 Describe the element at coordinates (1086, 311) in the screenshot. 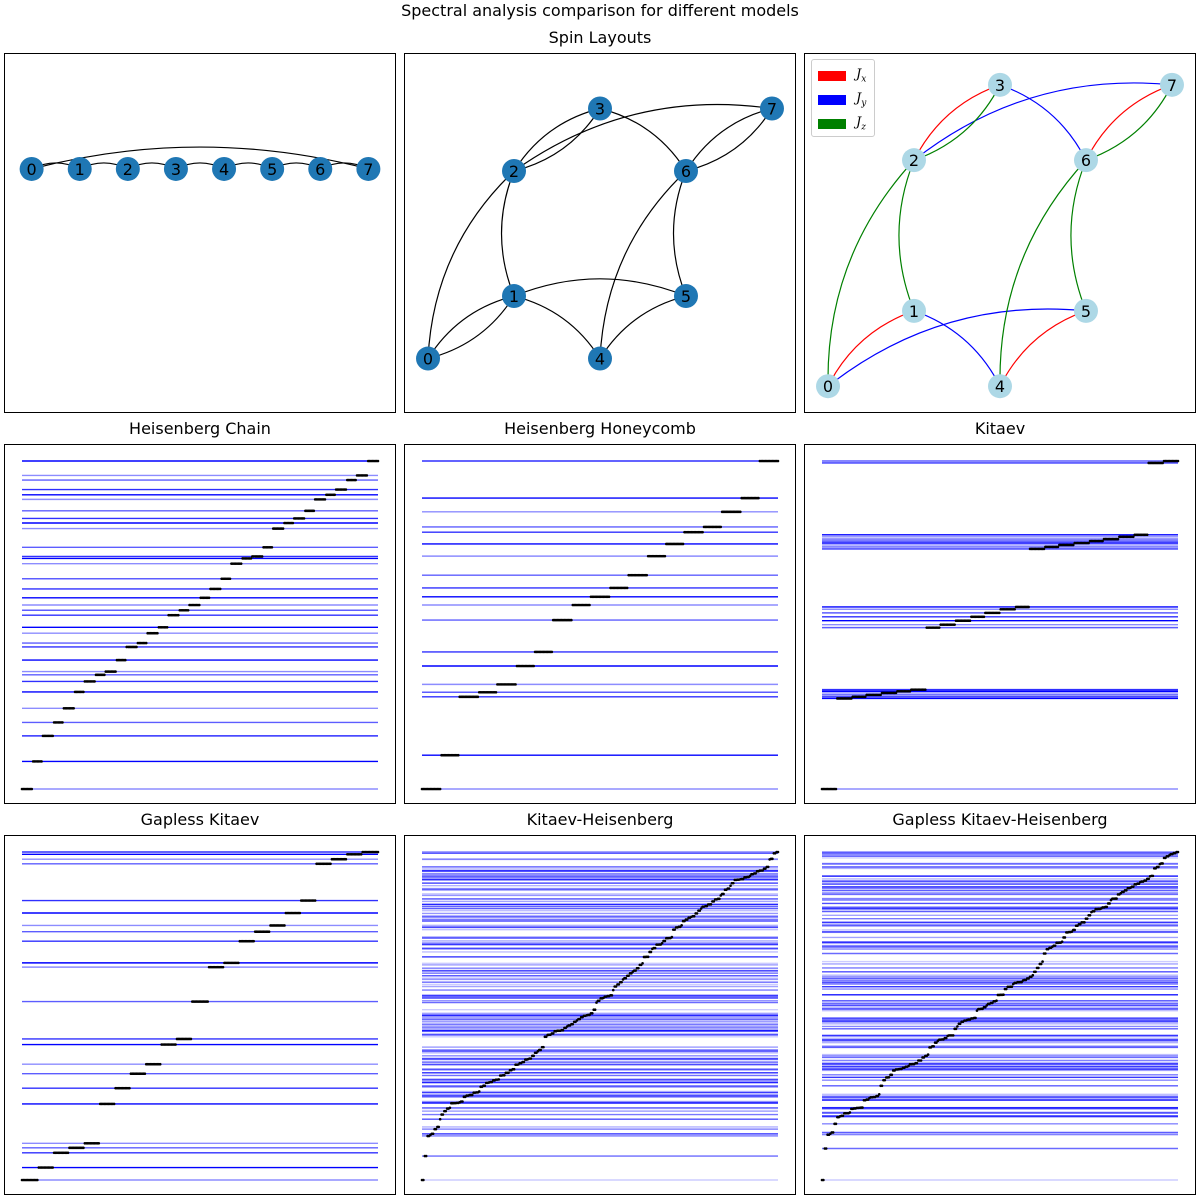

I see `node-label-5: 5` at that location.